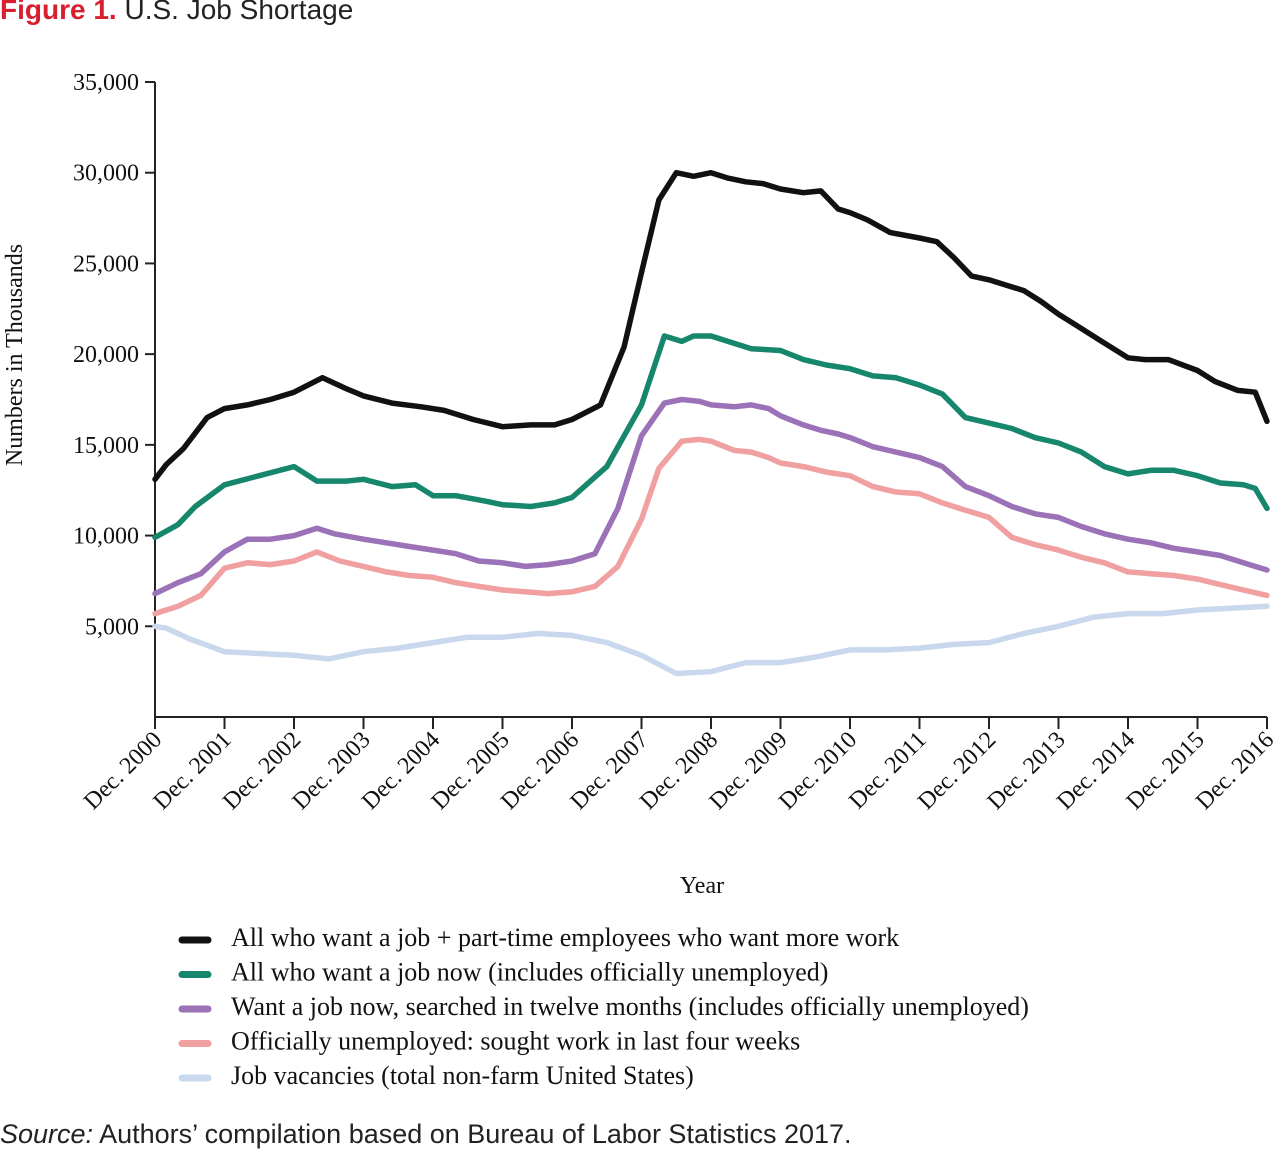 The image size is (1280, 1157). What do you see at coordinates (239, 12) in the screenshot?
I see `figure-title-text: U.S. Job Shortage` at bounding box center [239, 12].